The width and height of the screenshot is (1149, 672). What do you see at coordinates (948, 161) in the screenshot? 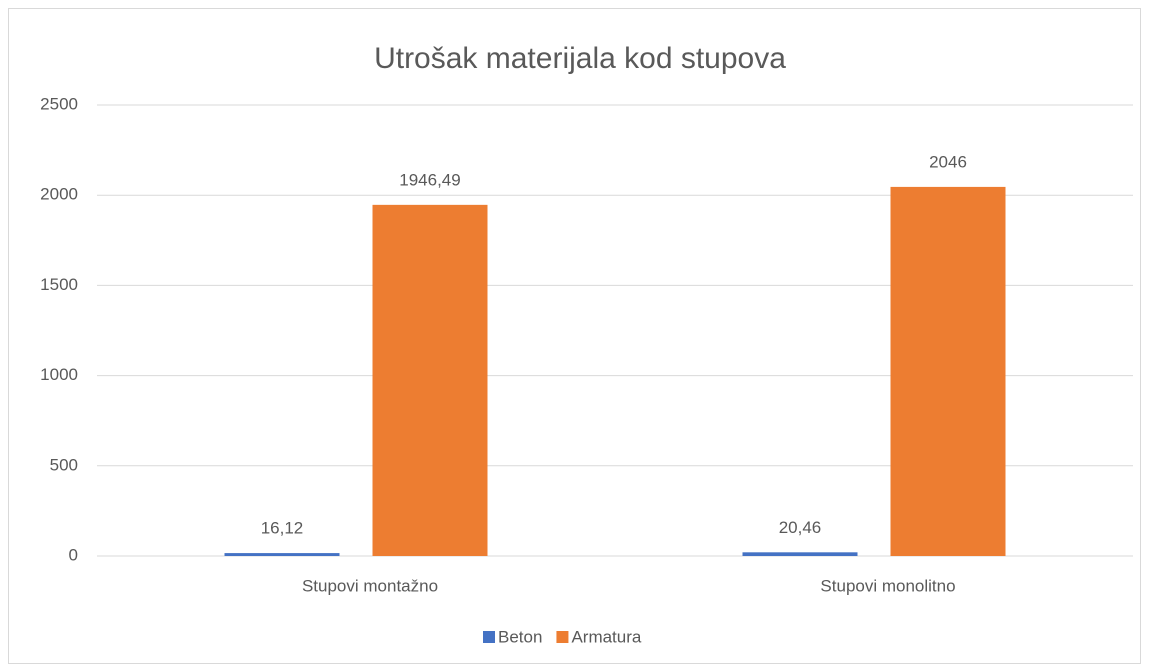
I see `data-label: 2046` at bounding box center [948, 161].